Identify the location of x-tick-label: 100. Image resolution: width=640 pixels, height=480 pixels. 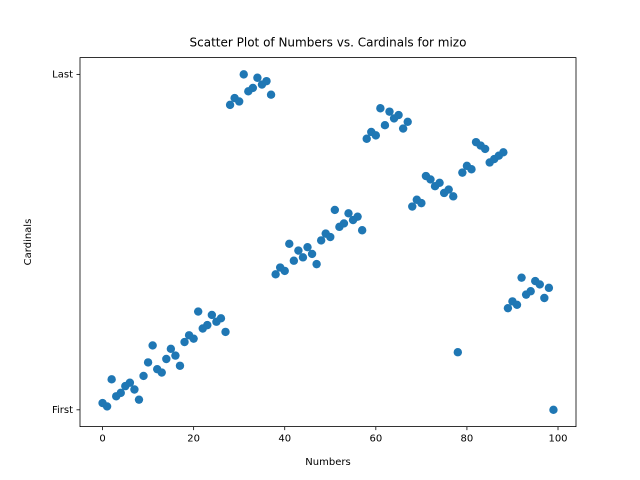
(557, 439).